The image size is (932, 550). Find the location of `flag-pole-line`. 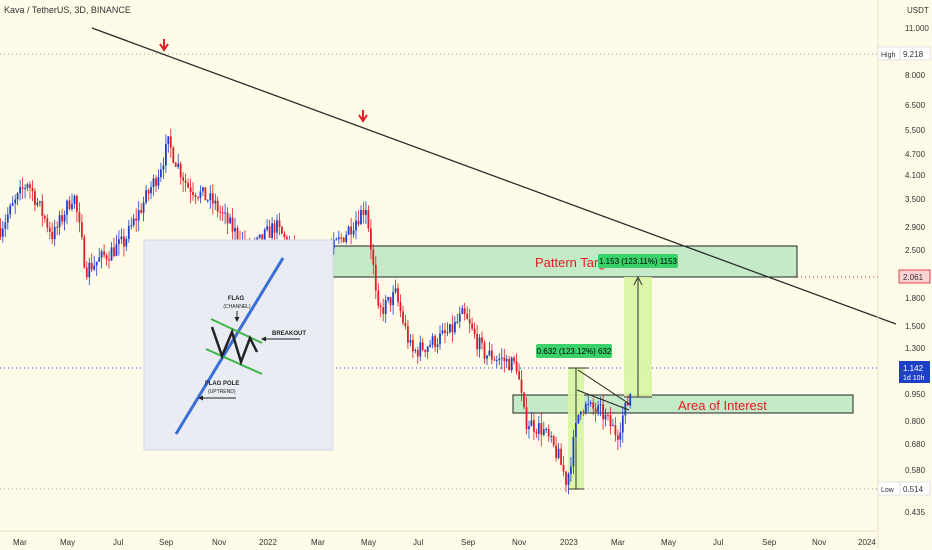

flag-pole-line is located at coordinates (229, 346).